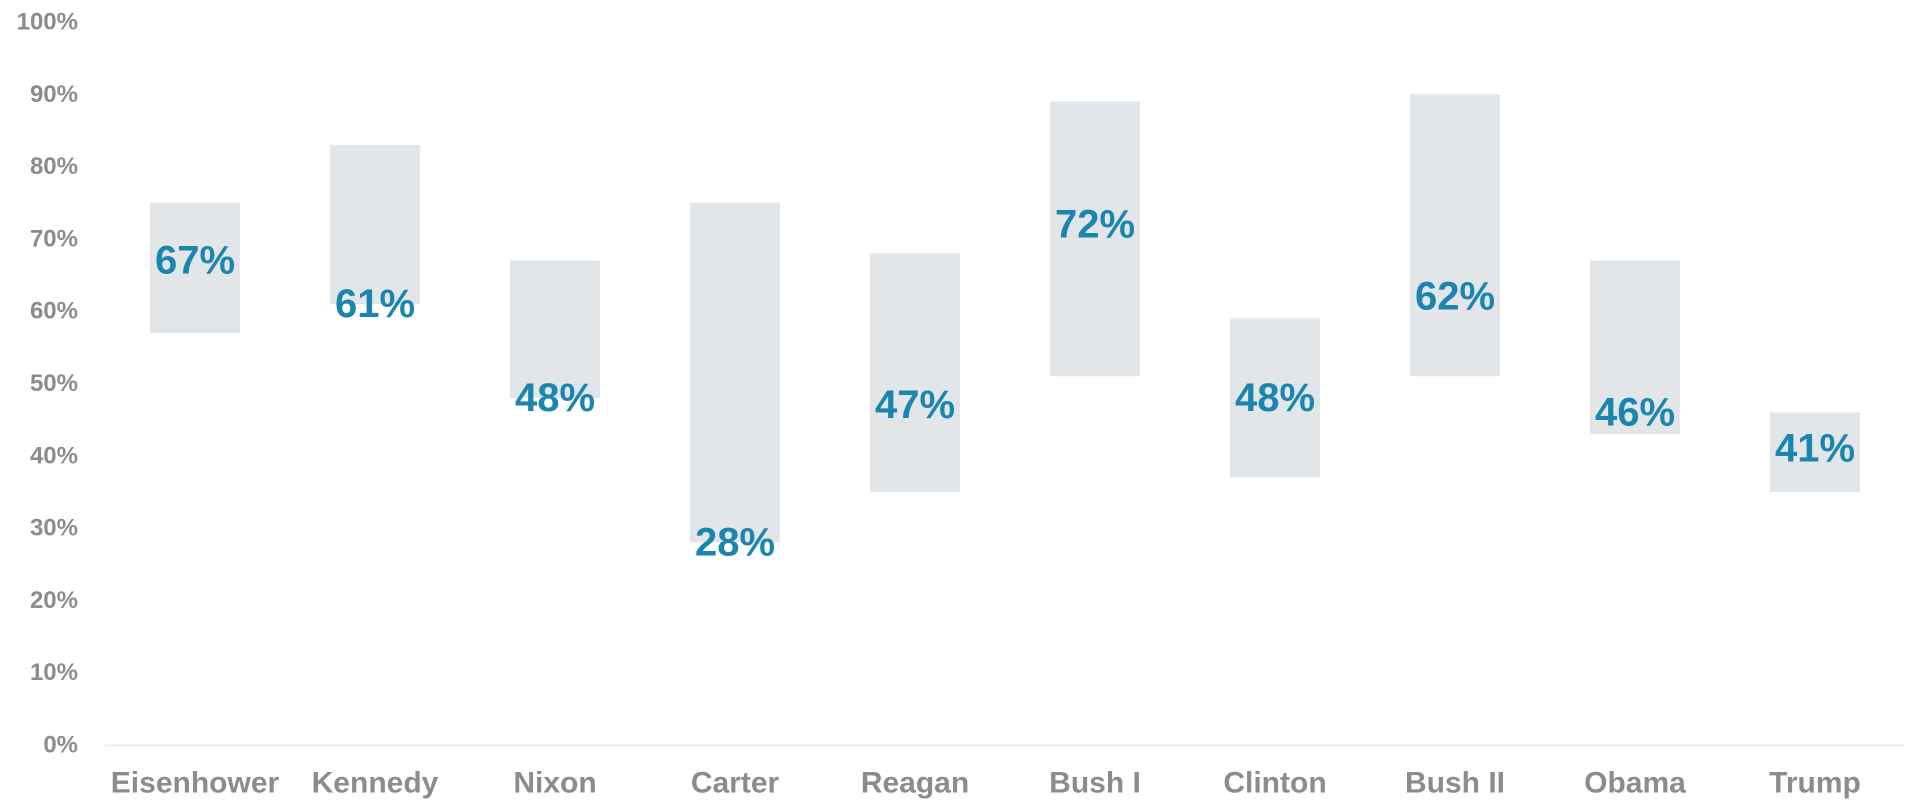 Image resolution: width=1915 pixels, height=803 pixels. What do you see at coordinates (375, 783) in the screenshot?
I see `x-category-label: Kennedy` at bounding box center [375, 783].